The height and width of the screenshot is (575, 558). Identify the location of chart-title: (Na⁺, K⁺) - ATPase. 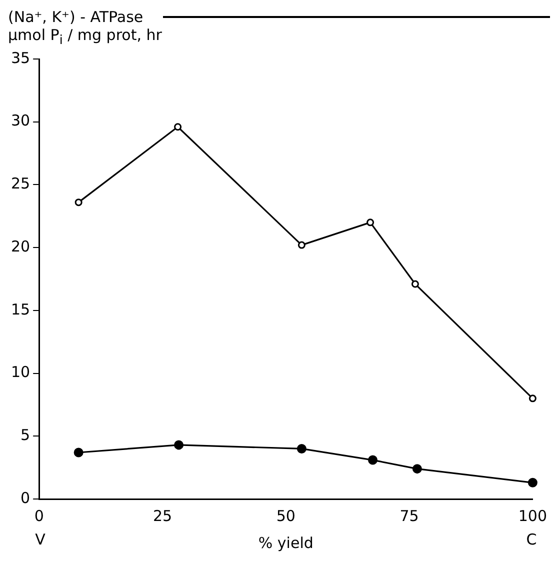
(76, 17).